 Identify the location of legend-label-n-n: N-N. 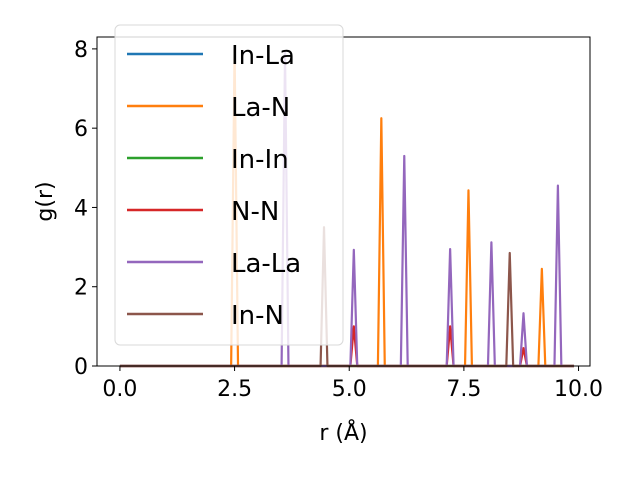
(255, 212).